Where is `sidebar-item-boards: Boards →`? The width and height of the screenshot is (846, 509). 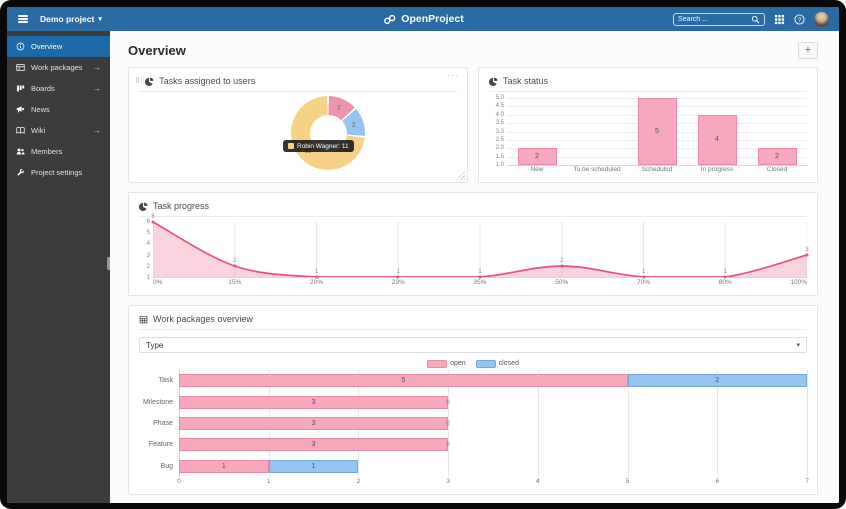
sidebar-item-boards: Boards → is located at coordinates (58, 88).